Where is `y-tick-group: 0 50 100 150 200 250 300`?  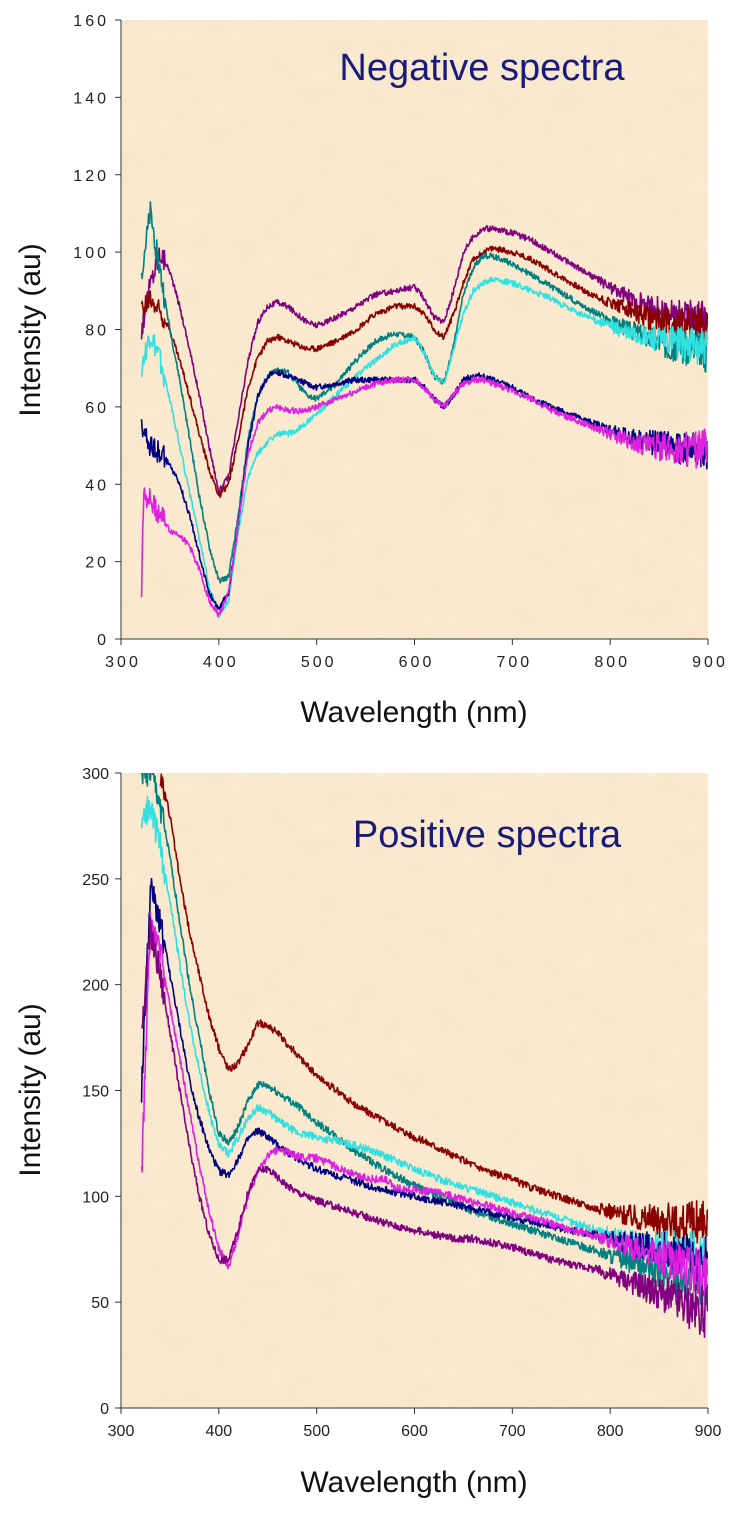 y-tick-group: 0 50 100 150 200 250 300 is located at coordinates (101, 1092).